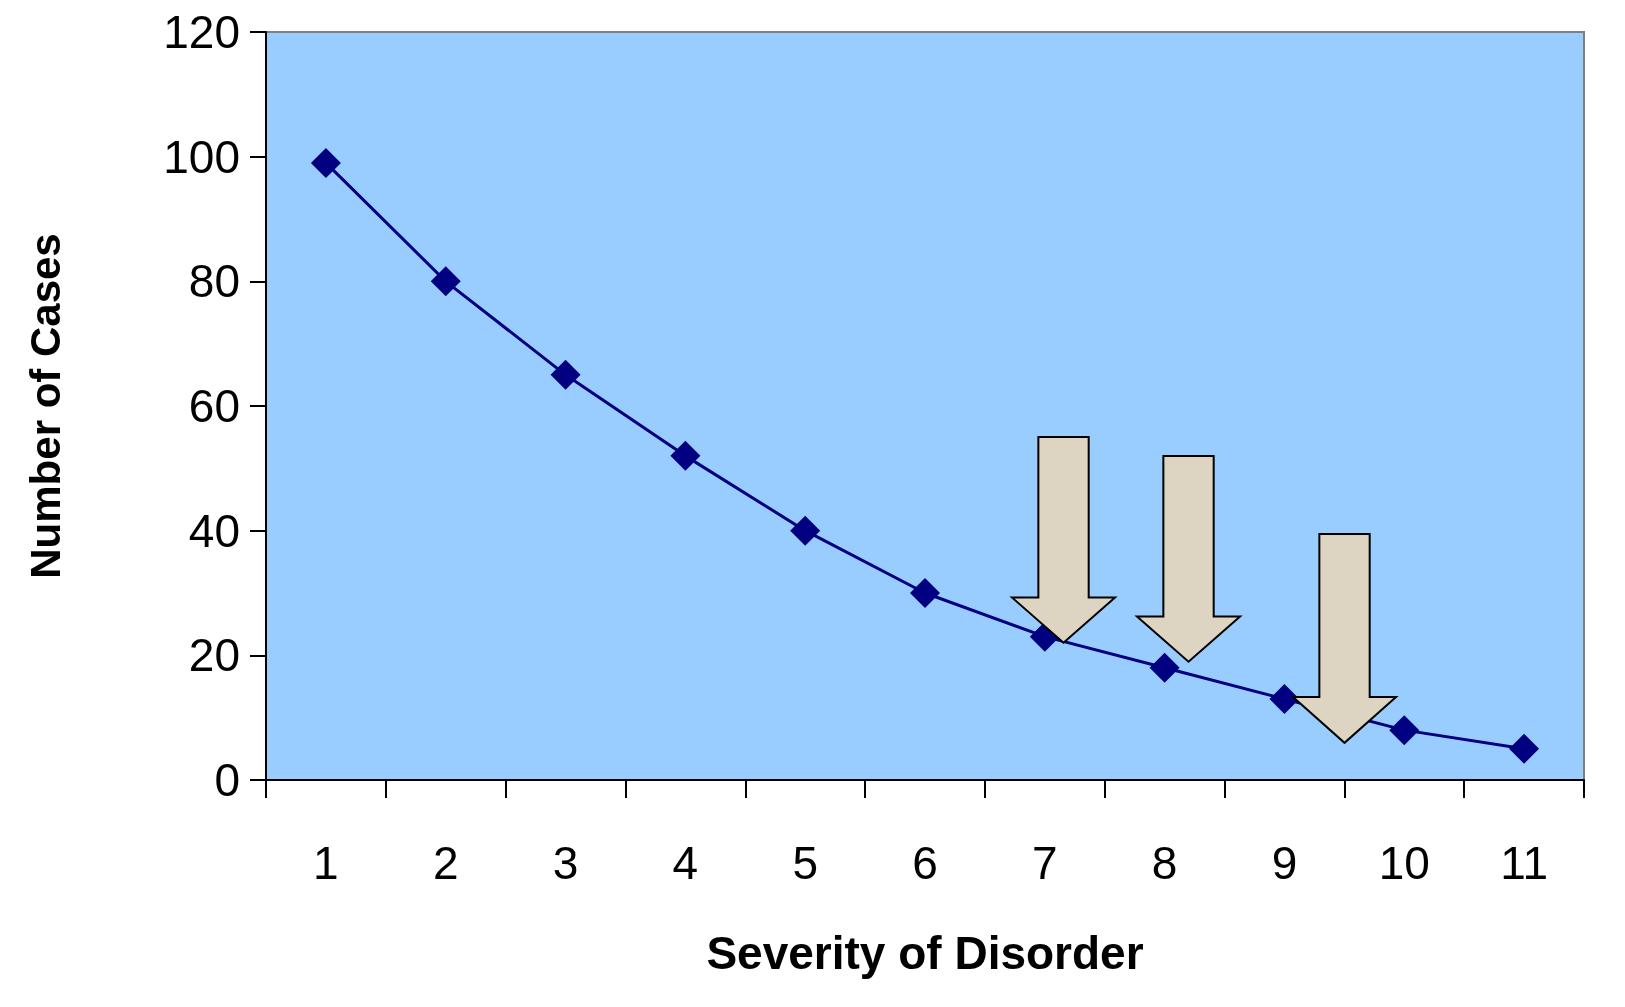 This screenshot has width=1625, height=1007. What do you see at coordinates (1284, 863) in the screenshot?
I see `x-tick-label: 9` at bounding box center [1284, 863].